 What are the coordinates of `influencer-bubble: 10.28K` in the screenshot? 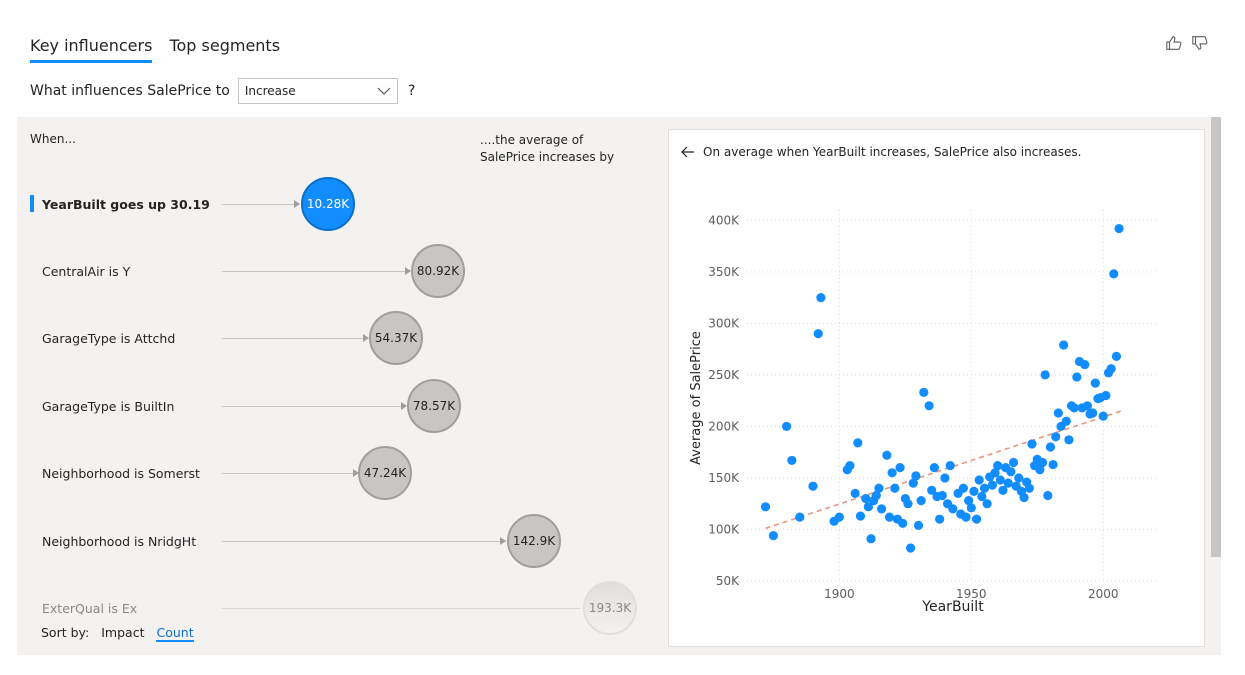 It's located at (328, 204).